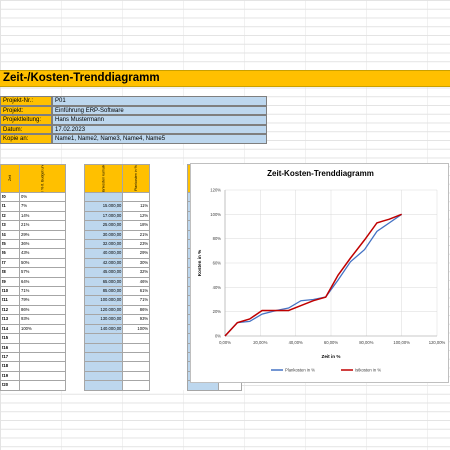 The image size is (450, 450). I want to click on info-value: Name1, Name2, Name3, Name4, Name5, so click(159, 139).